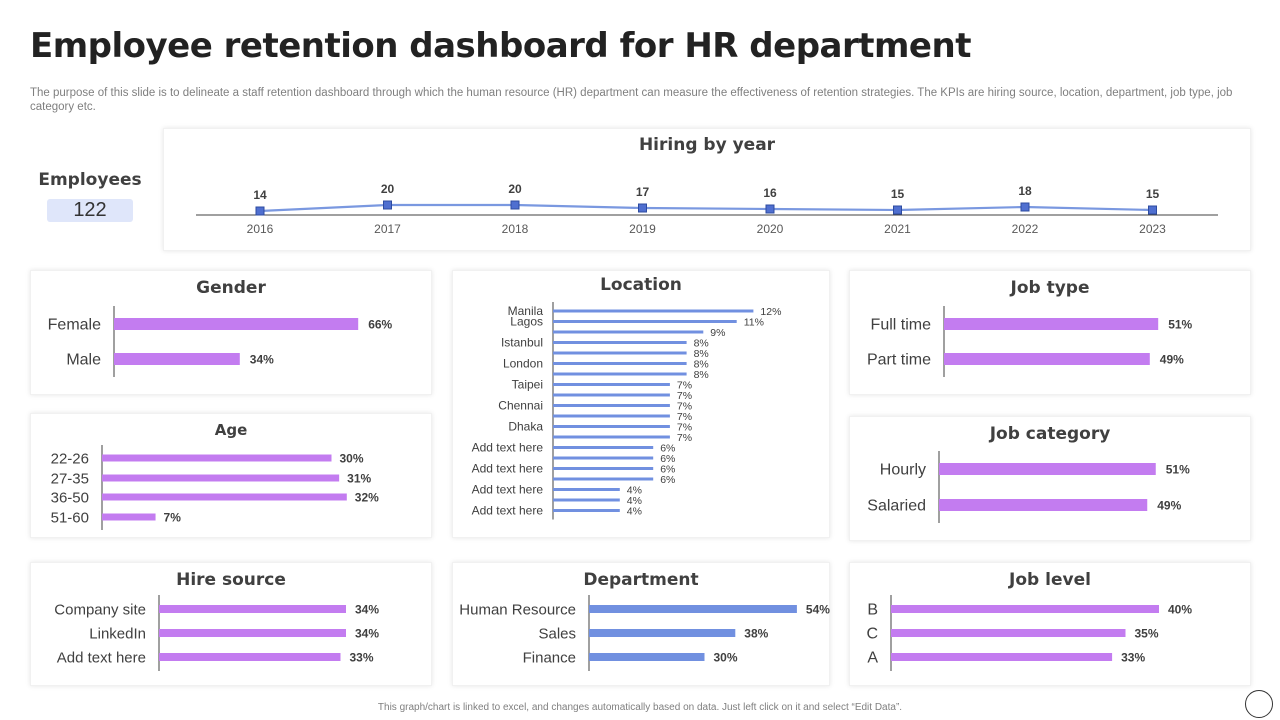 The width and height of the screenshot is (1280, 720). Describe the element at coordinates (517, 609) in the screenshot. I see `dept-category-label: Human Resource` at that location.